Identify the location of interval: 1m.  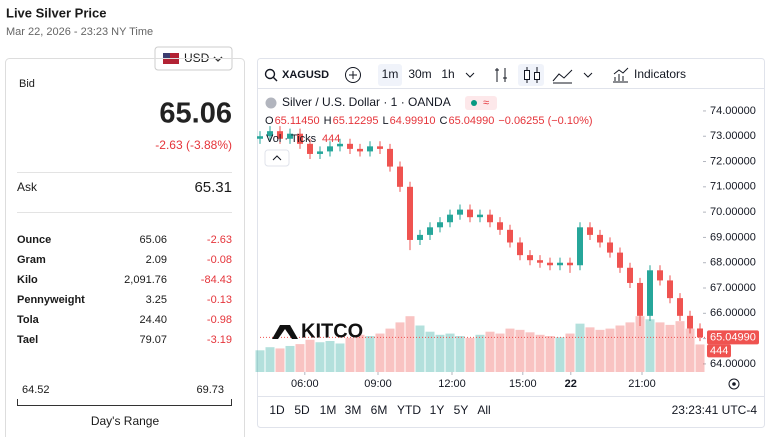
(390, 74).